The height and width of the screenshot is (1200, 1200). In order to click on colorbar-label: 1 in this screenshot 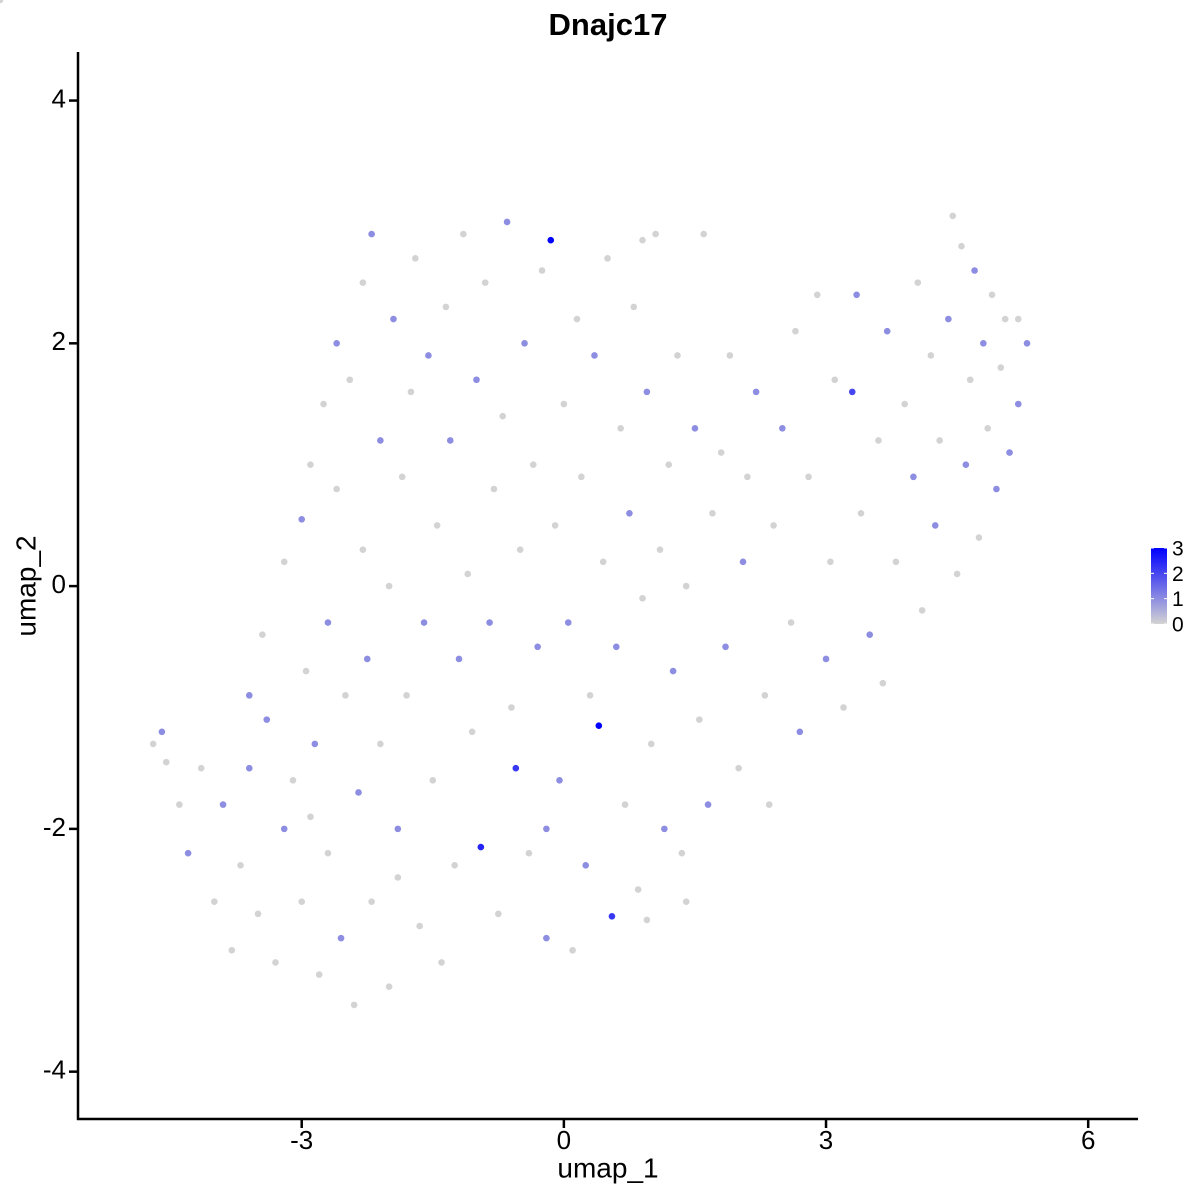, I will do `click(1178, 599)`.